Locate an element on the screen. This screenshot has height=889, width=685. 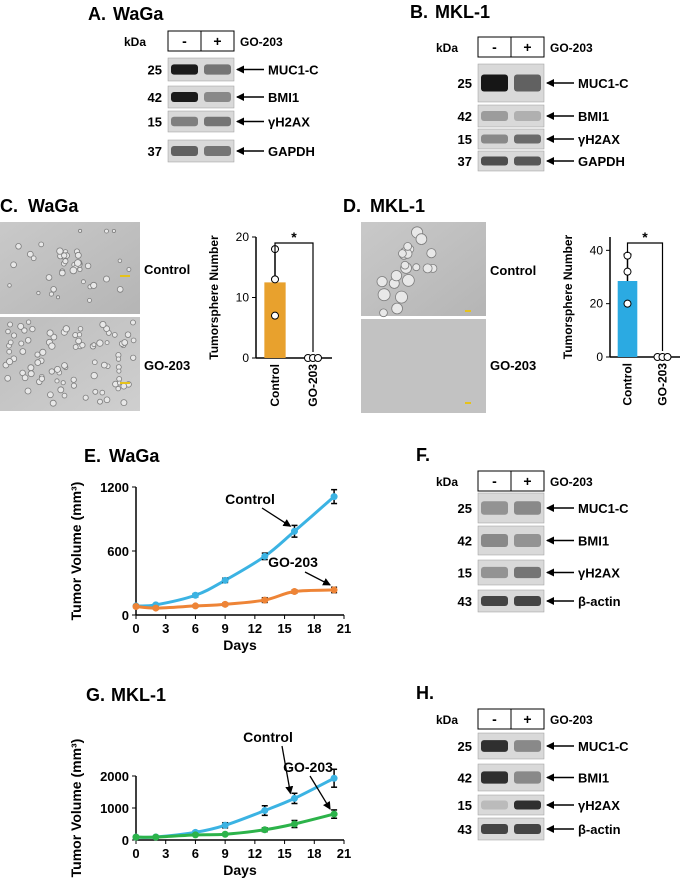
band-label: MUC1-C is located at coordinates (603, 508).